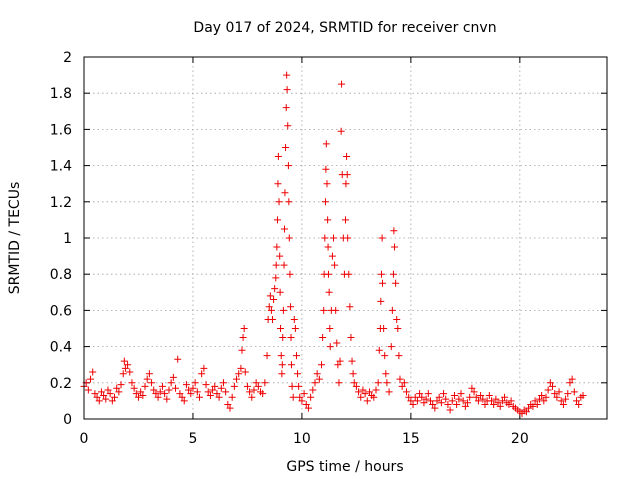 The image size is (640, 480). I want to click on y-tick-label: 0.2, so click(61, 384).